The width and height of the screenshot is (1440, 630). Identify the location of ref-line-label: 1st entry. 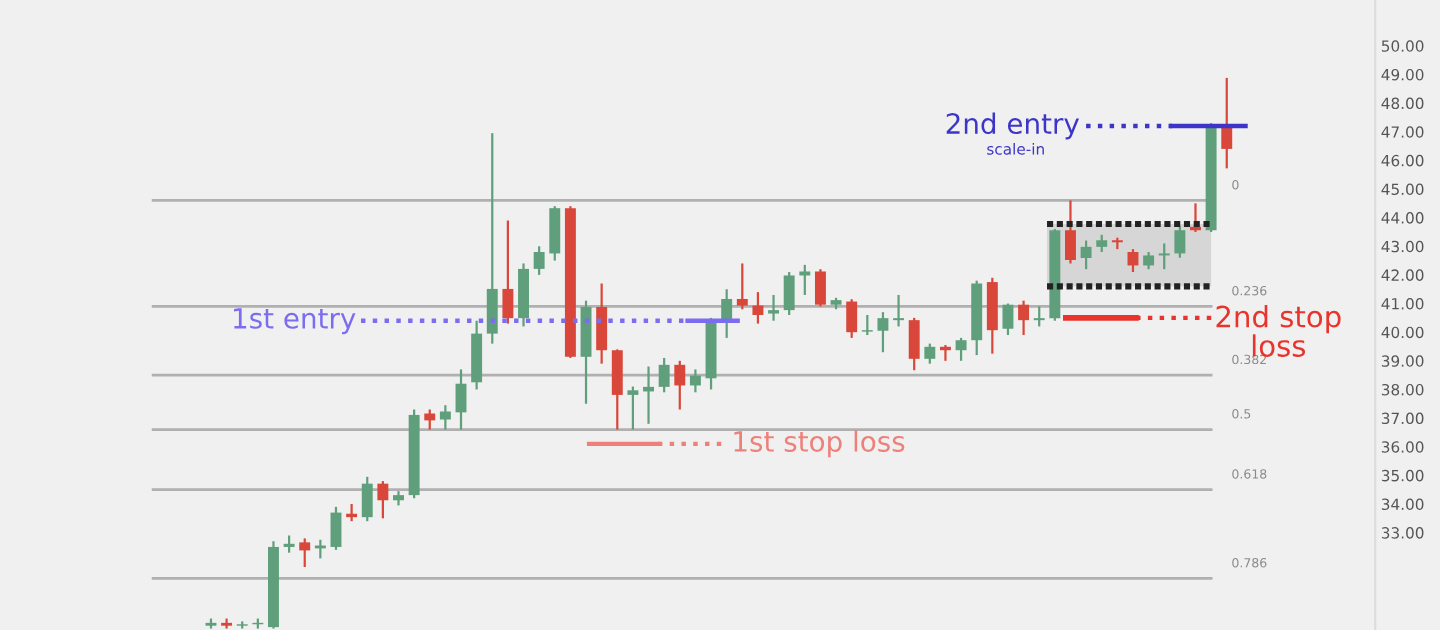
(295, 321).